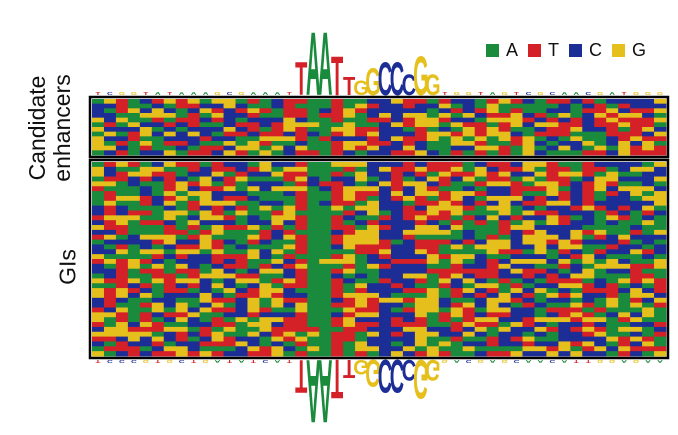  Describe the element at coordinates (122, 361) in the screenshot. I see `logo-background-letter: C` at that location.